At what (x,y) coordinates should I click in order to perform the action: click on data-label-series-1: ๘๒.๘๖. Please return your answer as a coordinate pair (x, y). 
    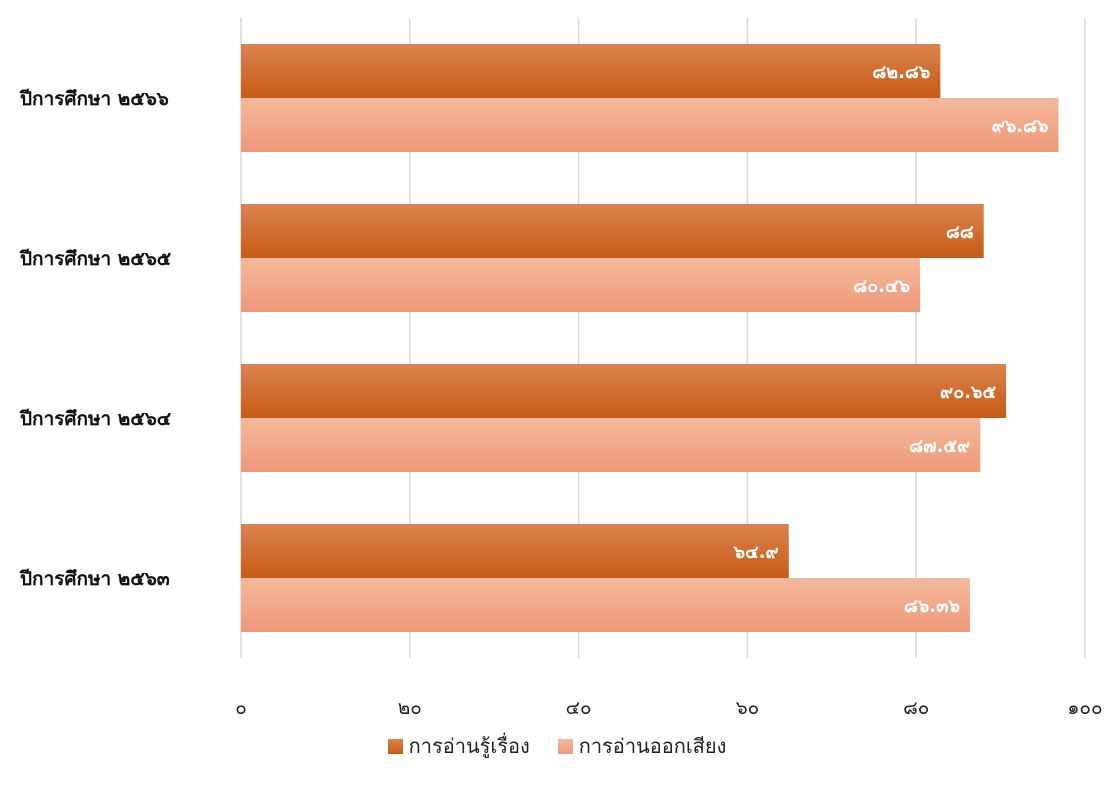
    Looking at the image, I should click on (901, 72).